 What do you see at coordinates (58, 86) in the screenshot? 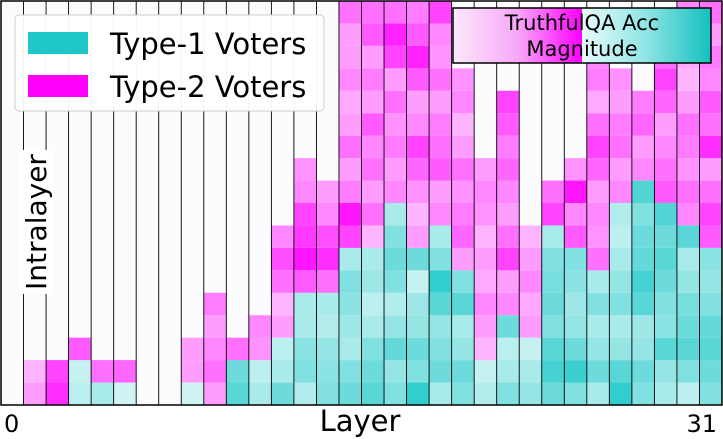
I see `legend-swatch-type2` at bounding box center [58, 86].